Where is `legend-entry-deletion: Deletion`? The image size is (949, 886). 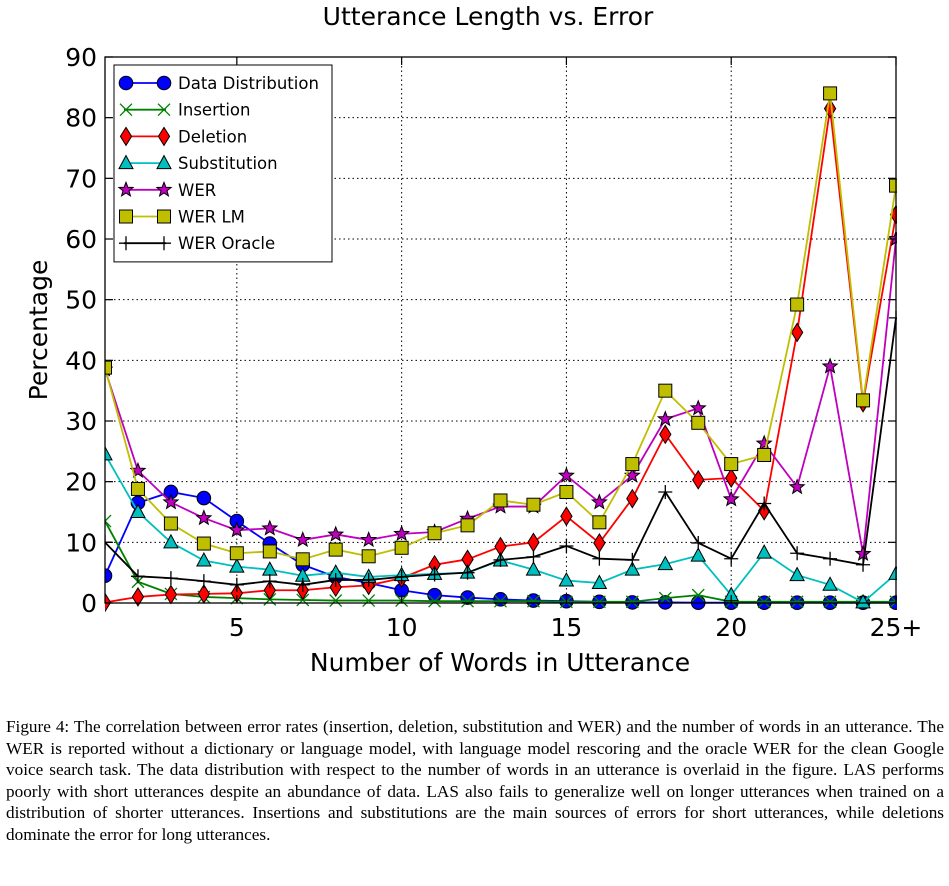 legend-entry-deletion: Deletion is located at coordinates (183, 136).